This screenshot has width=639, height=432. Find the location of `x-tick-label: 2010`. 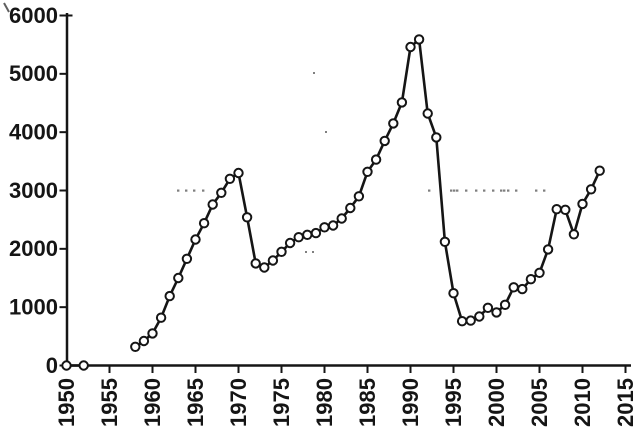

x-tick-label: 2010 is located at coordinates (582, 402).